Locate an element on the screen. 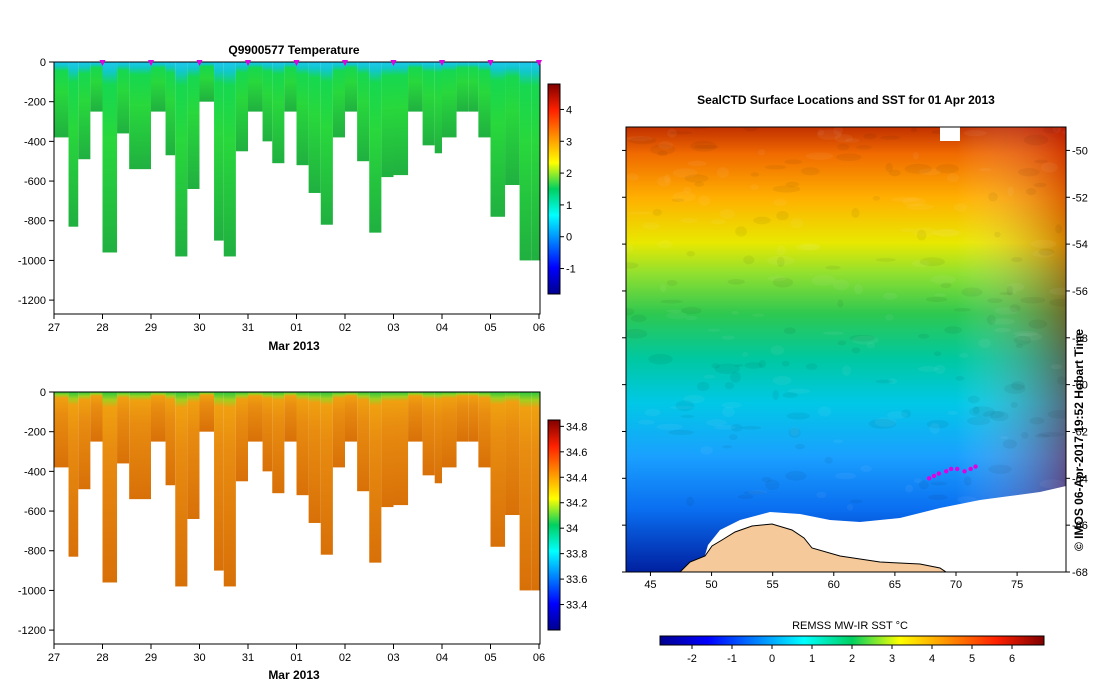 Image resolution: width=1099 pixels, height=700 pixels. sst-cb-tick-label: 1 is located at coordinates (812, 659).